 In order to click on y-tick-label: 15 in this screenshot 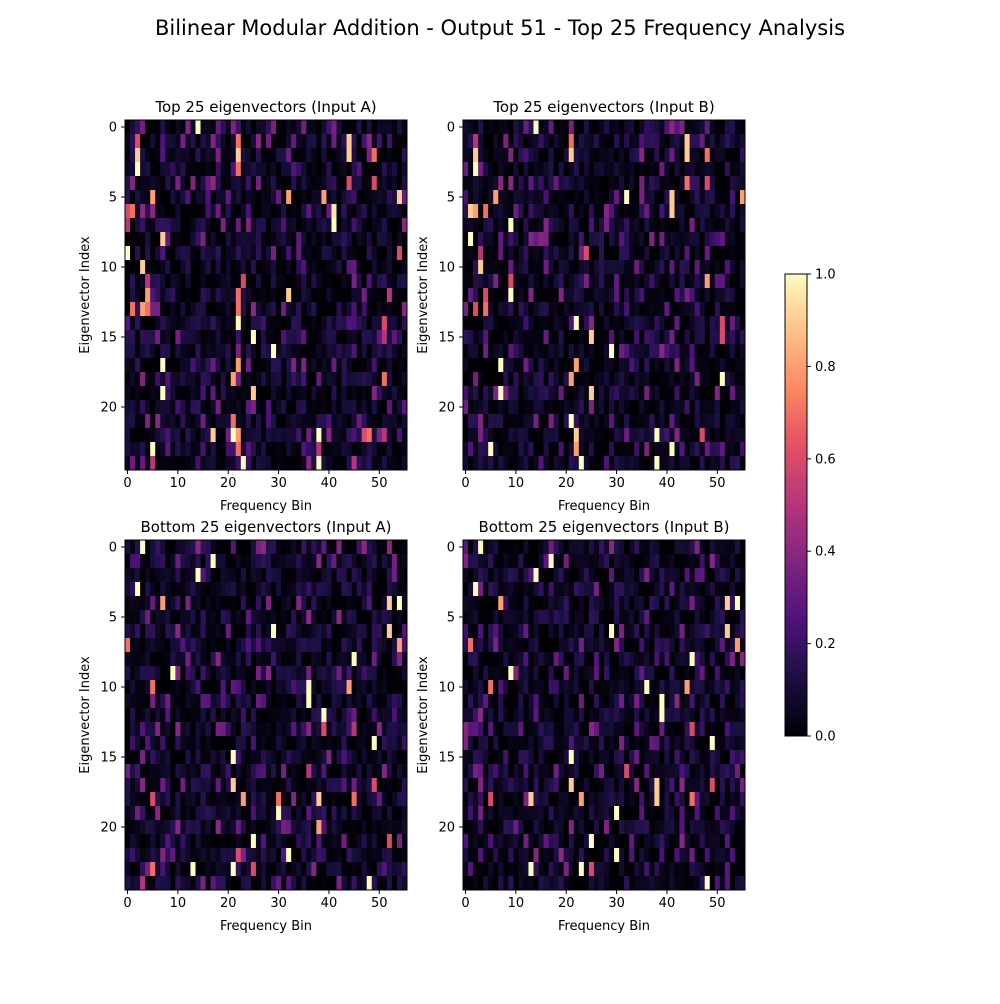, I will do `click(108, 758)`.